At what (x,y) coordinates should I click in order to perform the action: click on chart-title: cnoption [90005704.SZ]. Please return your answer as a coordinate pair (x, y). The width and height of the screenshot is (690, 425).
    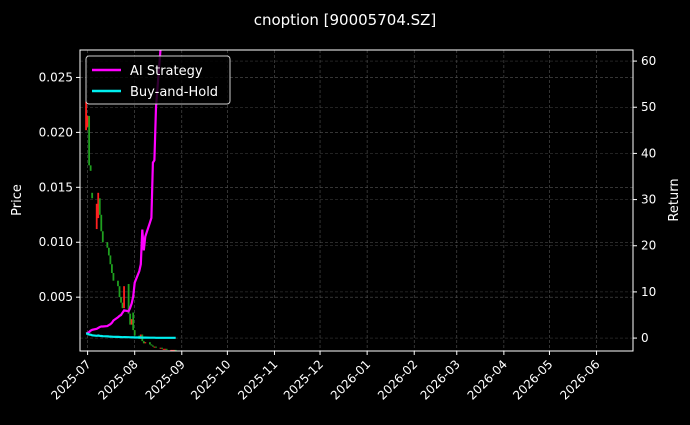
    Looking at the image, I should click on (345, 20).